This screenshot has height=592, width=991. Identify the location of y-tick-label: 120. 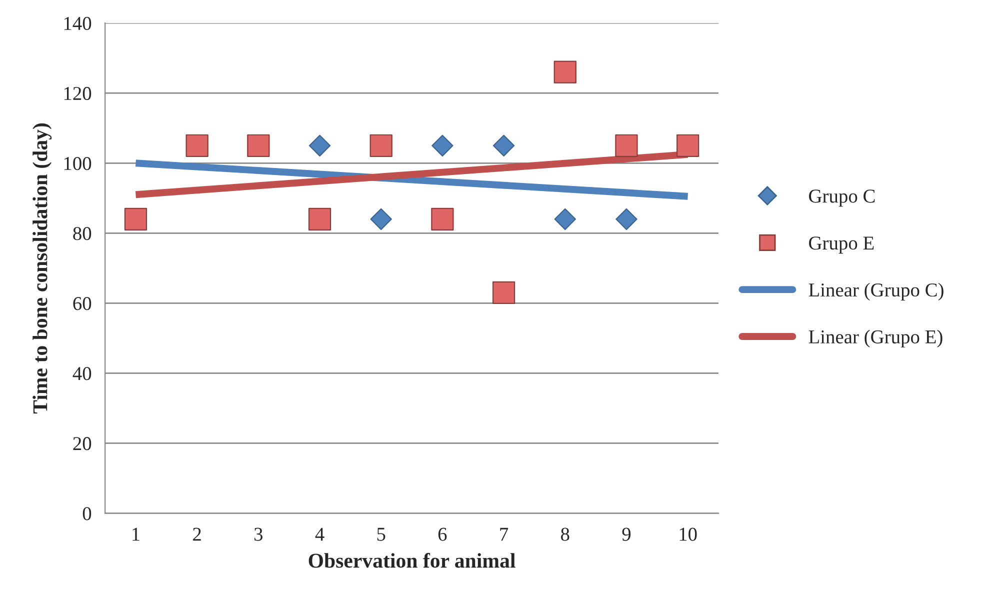
(78, 93).